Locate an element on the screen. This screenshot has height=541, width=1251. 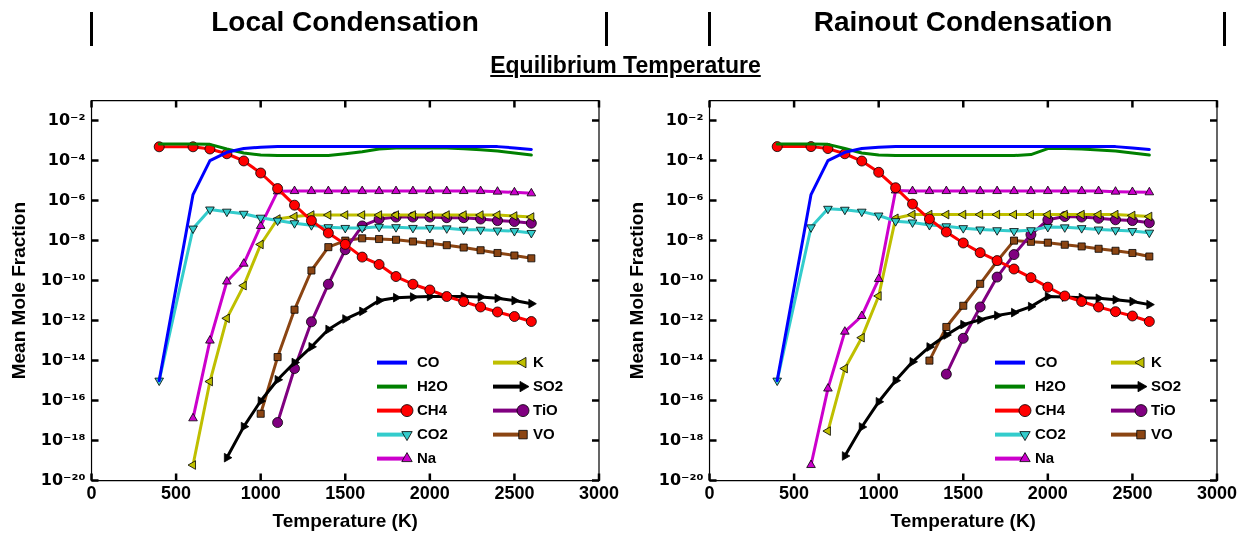
chart-subtitle: Equilibrium Temperature is located at coordinates (625, 65).